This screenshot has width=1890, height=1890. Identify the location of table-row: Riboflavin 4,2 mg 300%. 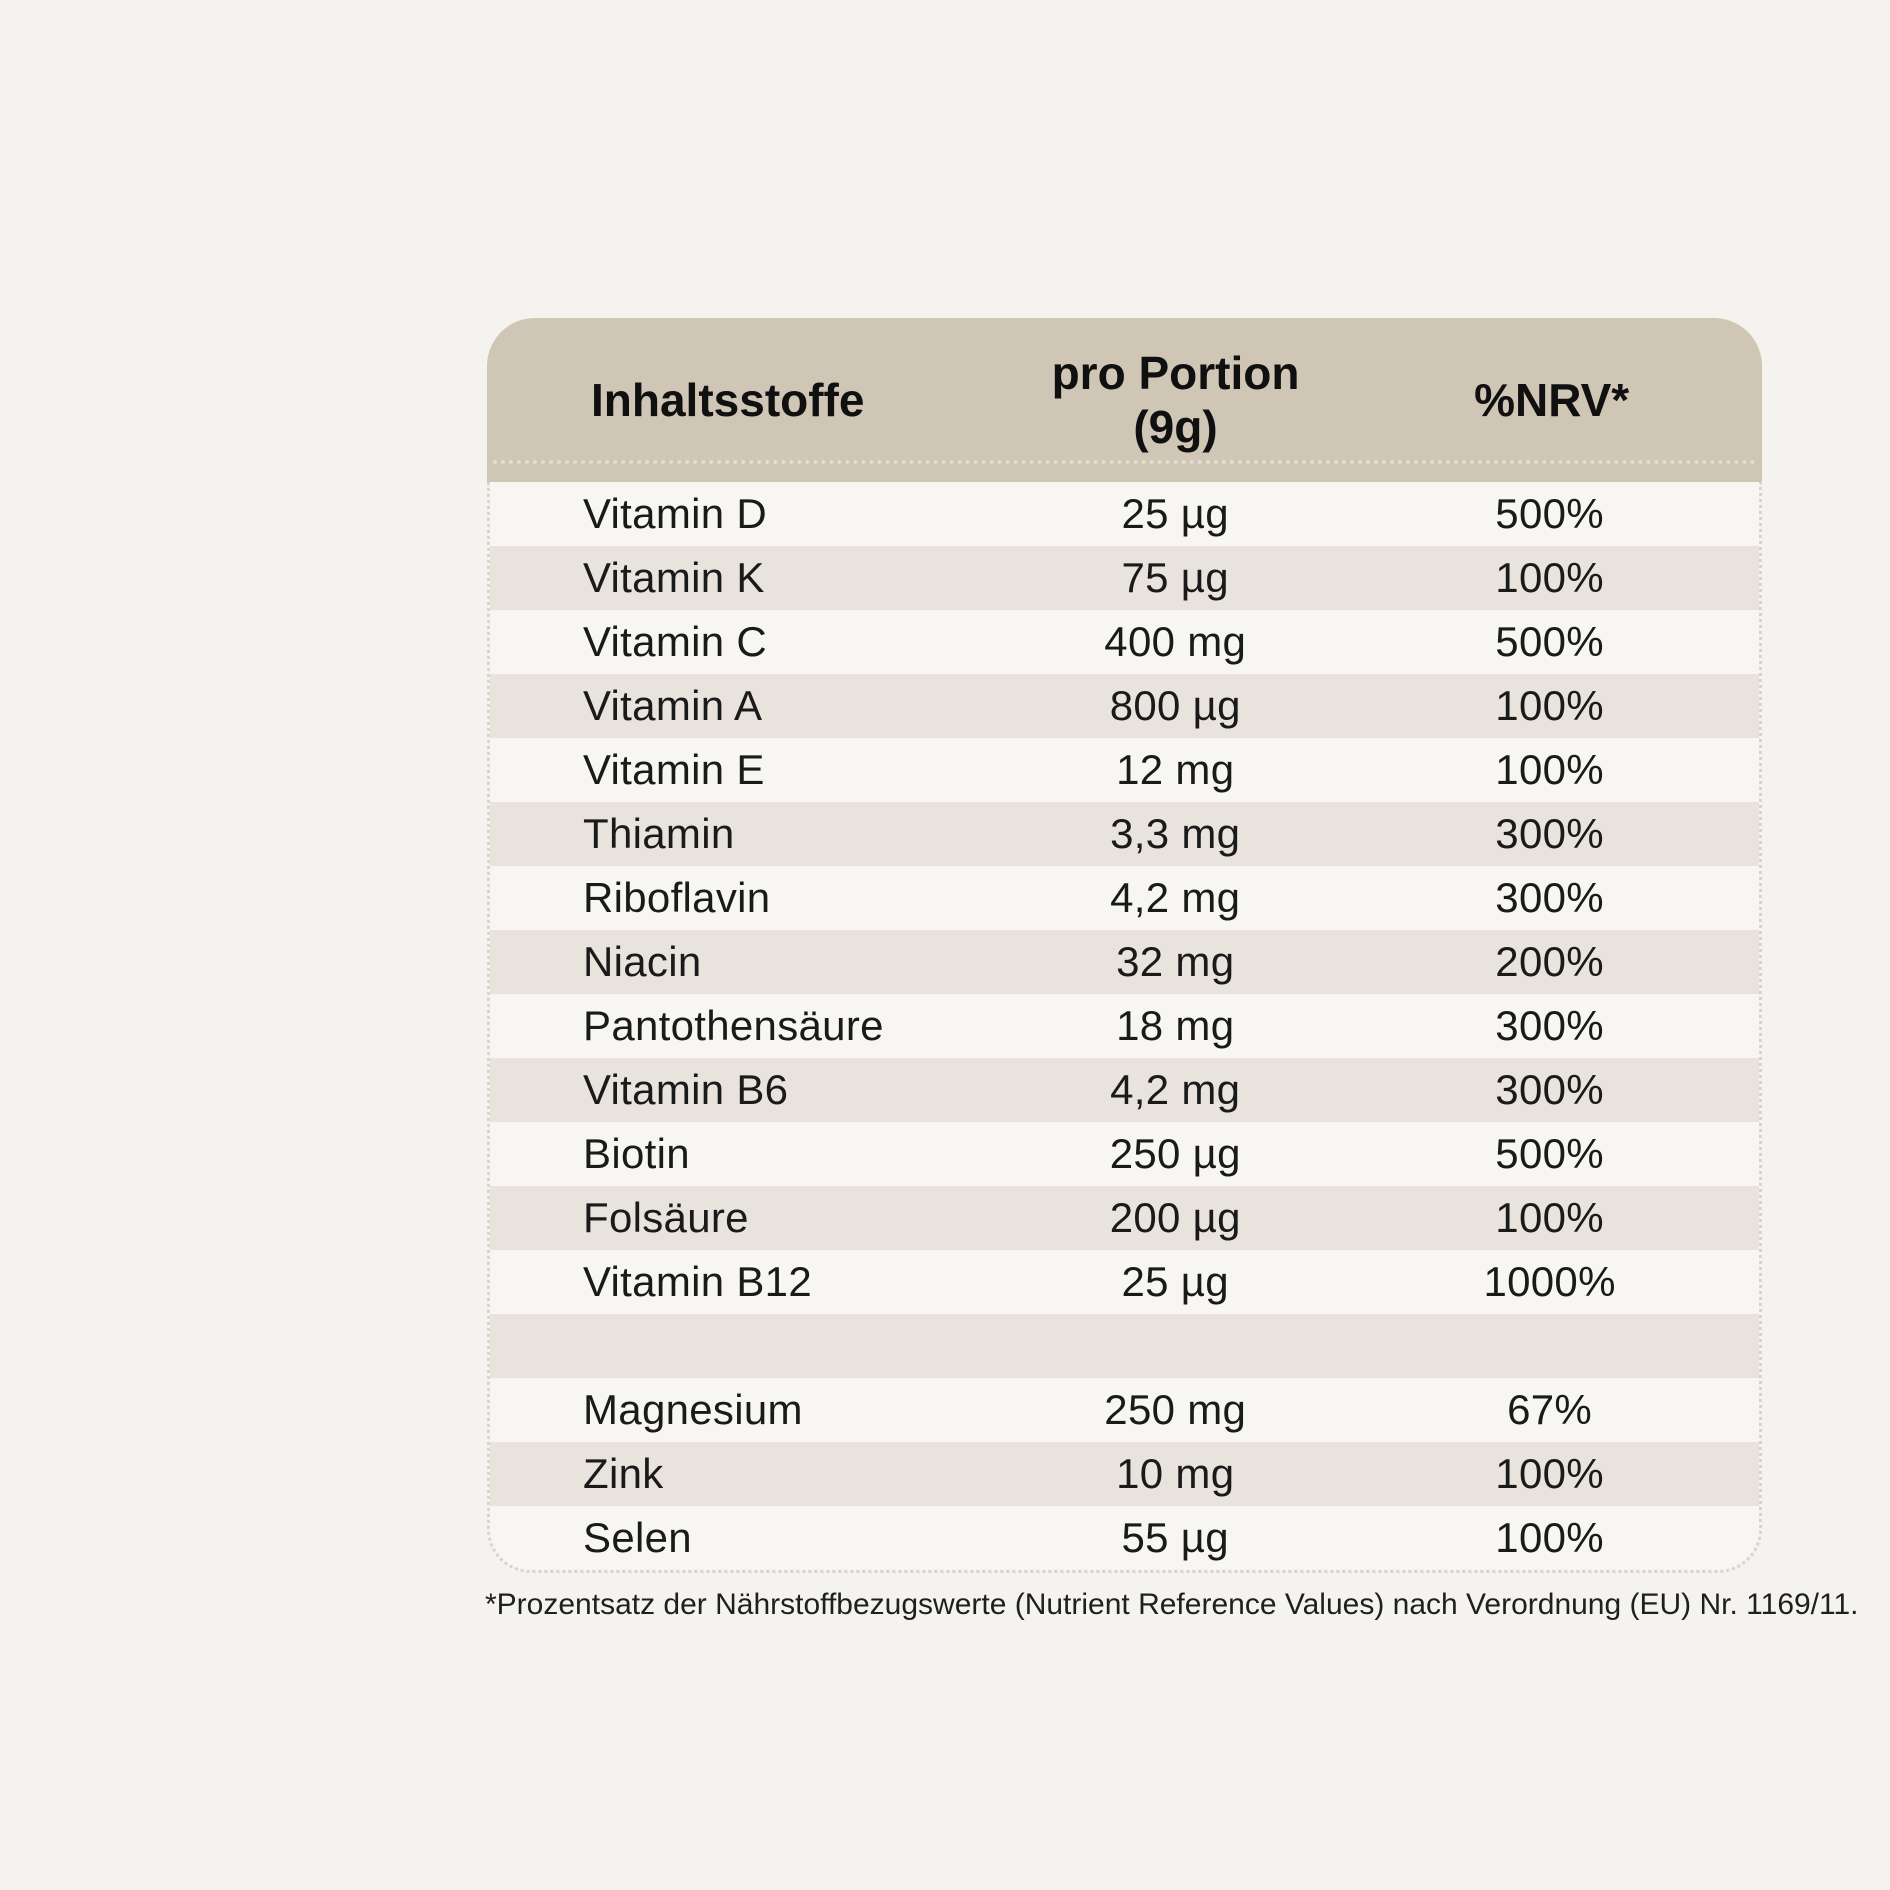
(1124, 898).